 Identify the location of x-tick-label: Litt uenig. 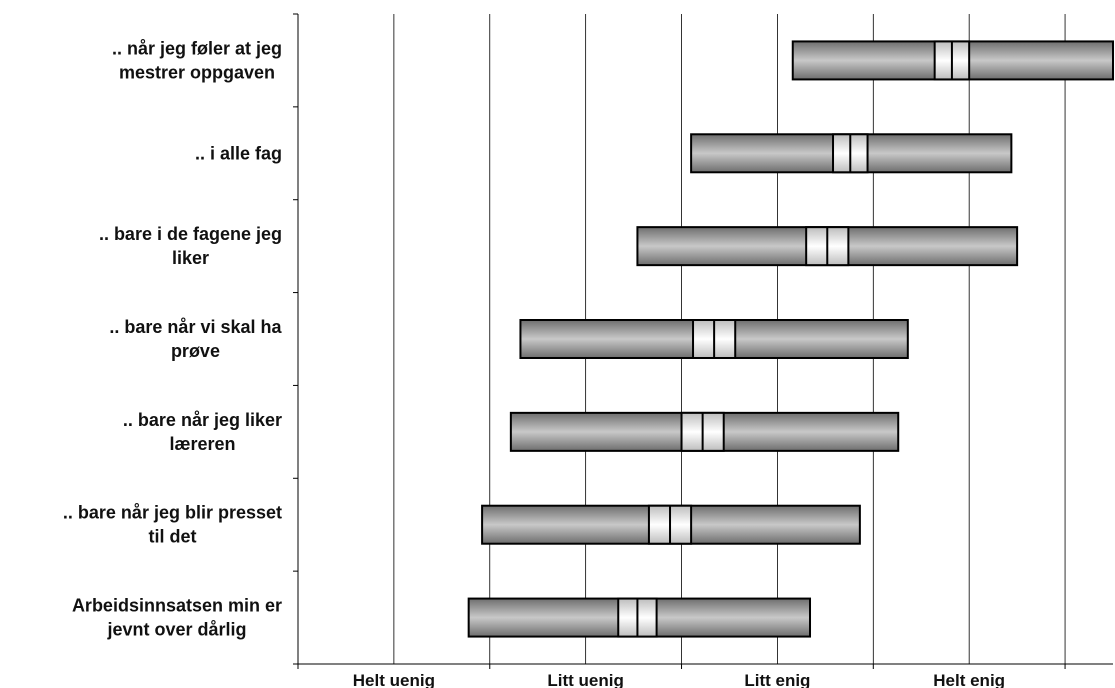
(585, 679).